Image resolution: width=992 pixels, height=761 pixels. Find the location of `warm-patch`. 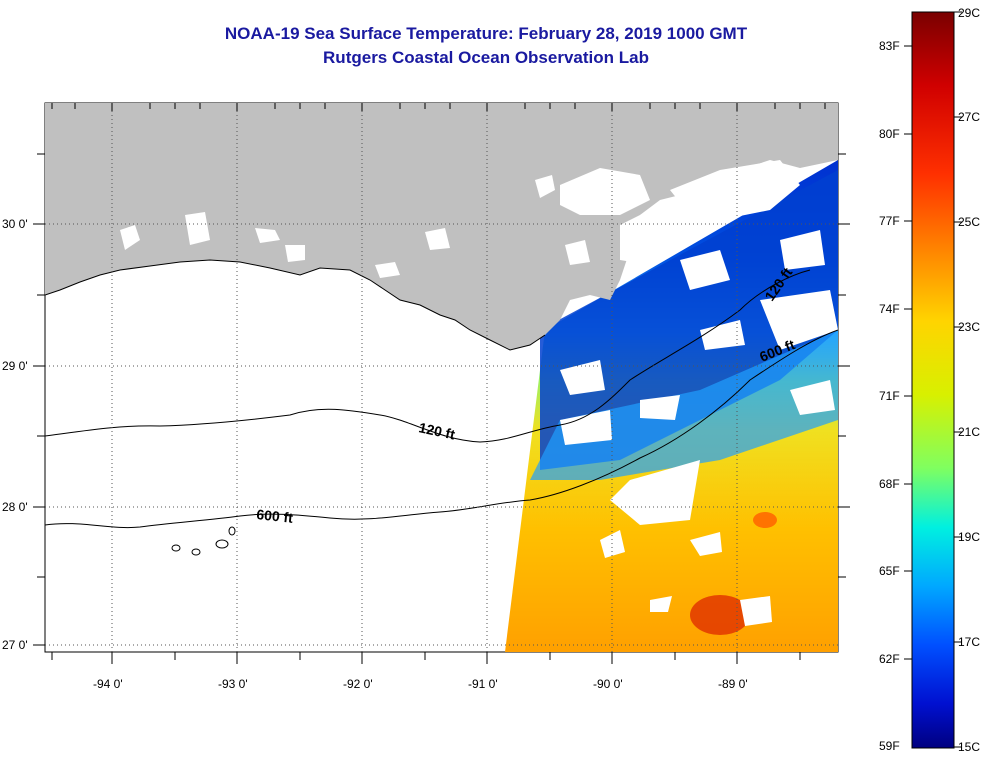

warm-patch is located at coordinates (720, 615).